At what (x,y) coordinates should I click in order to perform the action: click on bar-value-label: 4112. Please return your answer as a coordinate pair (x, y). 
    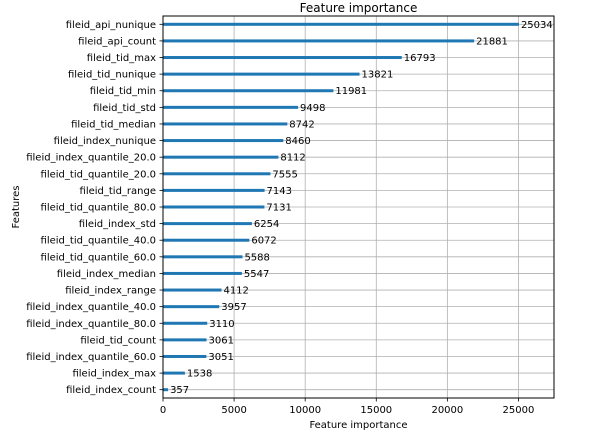
    Looking at the image, I should click on (235, 291).